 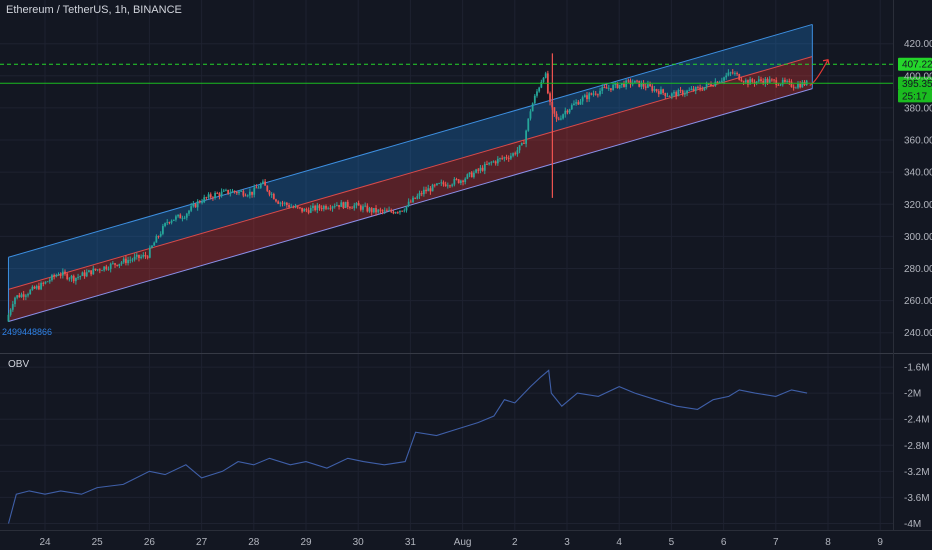 What do you see at coordinates (918, 108) in the screenshot?
I see `price-tick-label: 380.00` at bounding box center [918, 108].